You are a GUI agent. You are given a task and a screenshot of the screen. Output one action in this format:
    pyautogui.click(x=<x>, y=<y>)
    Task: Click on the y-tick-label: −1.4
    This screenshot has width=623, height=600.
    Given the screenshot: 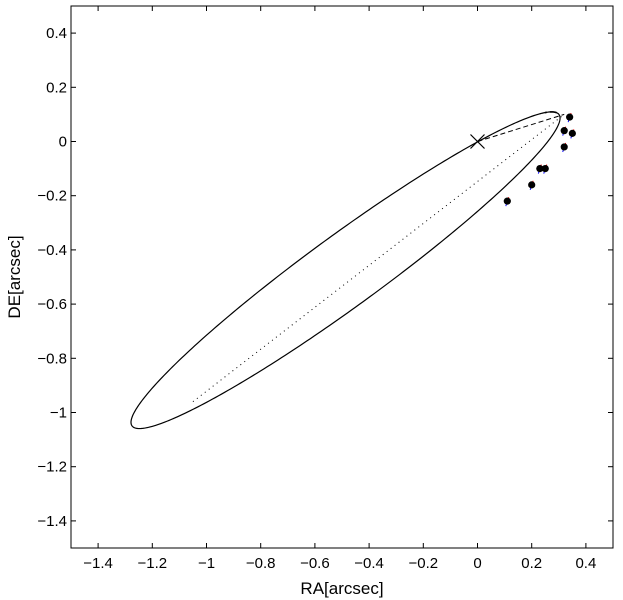 What is the action you would take?
    pyautogui.click(x=52, y=521)
    